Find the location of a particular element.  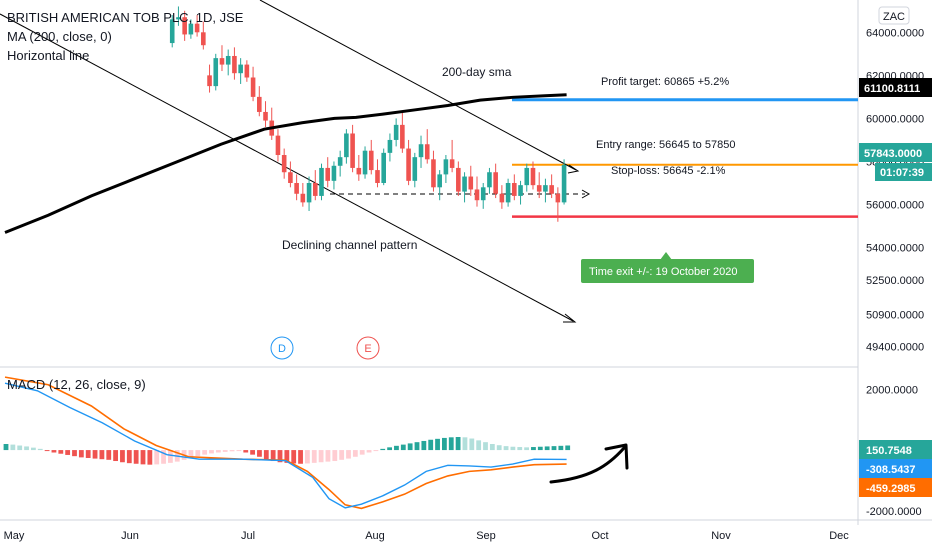

price-tick-label: 54000.0000 is located at coordinates (895, 249).